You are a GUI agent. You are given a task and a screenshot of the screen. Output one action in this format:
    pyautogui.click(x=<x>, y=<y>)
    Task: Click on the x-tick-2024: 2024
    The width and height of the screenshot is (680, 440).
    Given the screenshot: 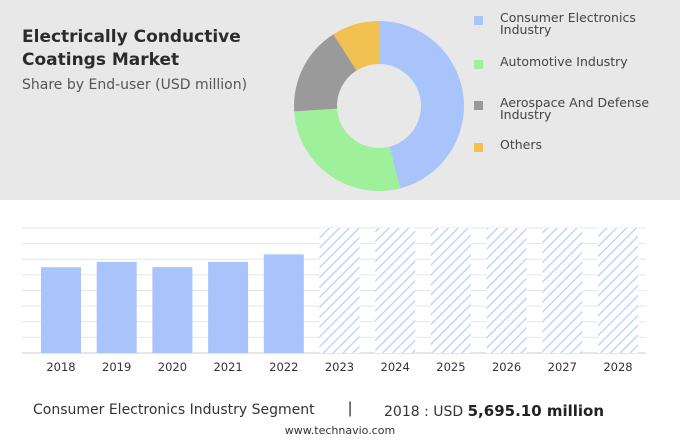 What is the action you would take?
    pyautogui.click(x=395, y=367)
    